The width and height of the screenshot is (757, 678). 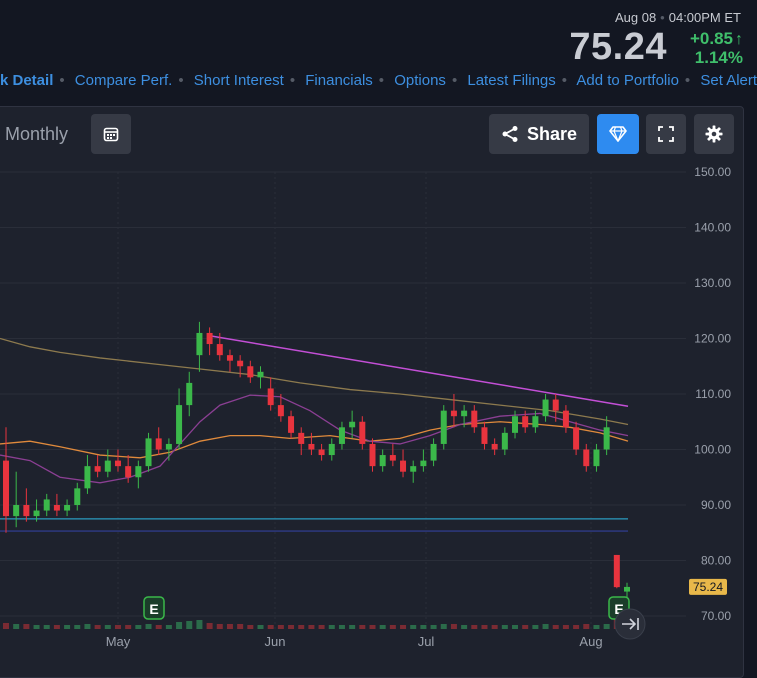 What do you see at coordinates (420, 80) in the screenshot?
I see `nav-link-options: Options` at bounding box center [420, 80].